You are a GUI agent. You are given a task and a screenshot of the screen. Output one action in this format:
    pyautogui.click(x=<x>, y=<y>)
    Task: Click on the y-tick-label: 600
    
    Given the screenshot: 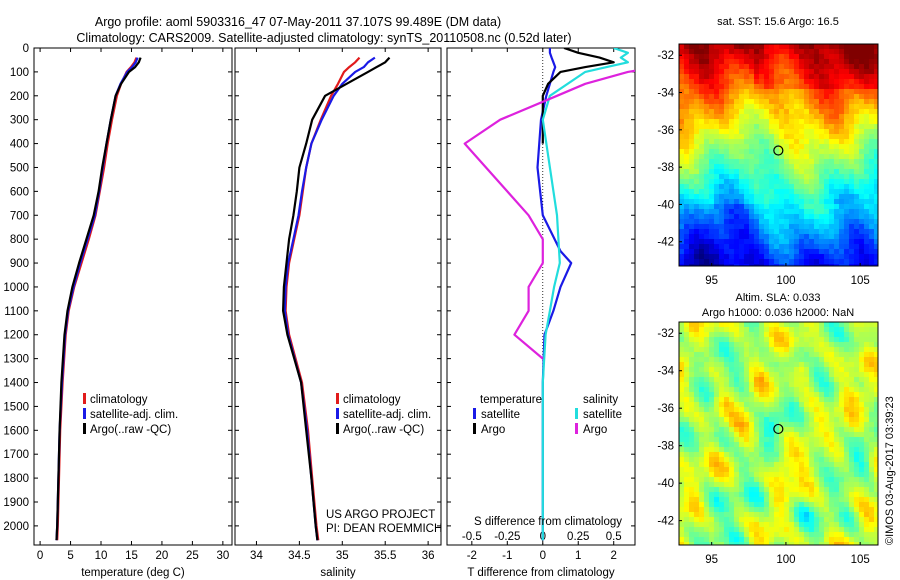 What is the action you would take?
    pyautogui.click(x=19, y=192)
    